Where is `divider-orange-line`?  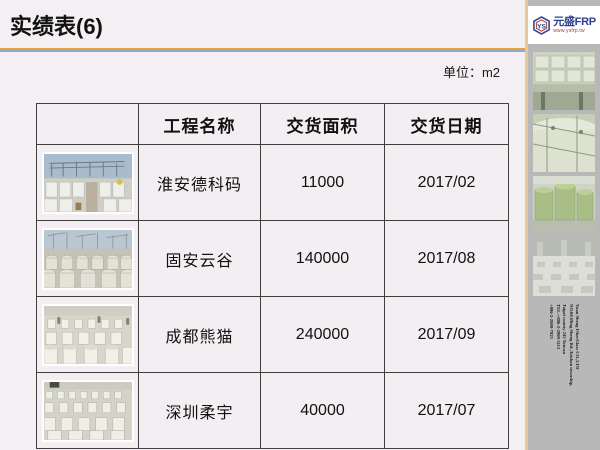
divider-orange-line is located at coordinates (264, 49).